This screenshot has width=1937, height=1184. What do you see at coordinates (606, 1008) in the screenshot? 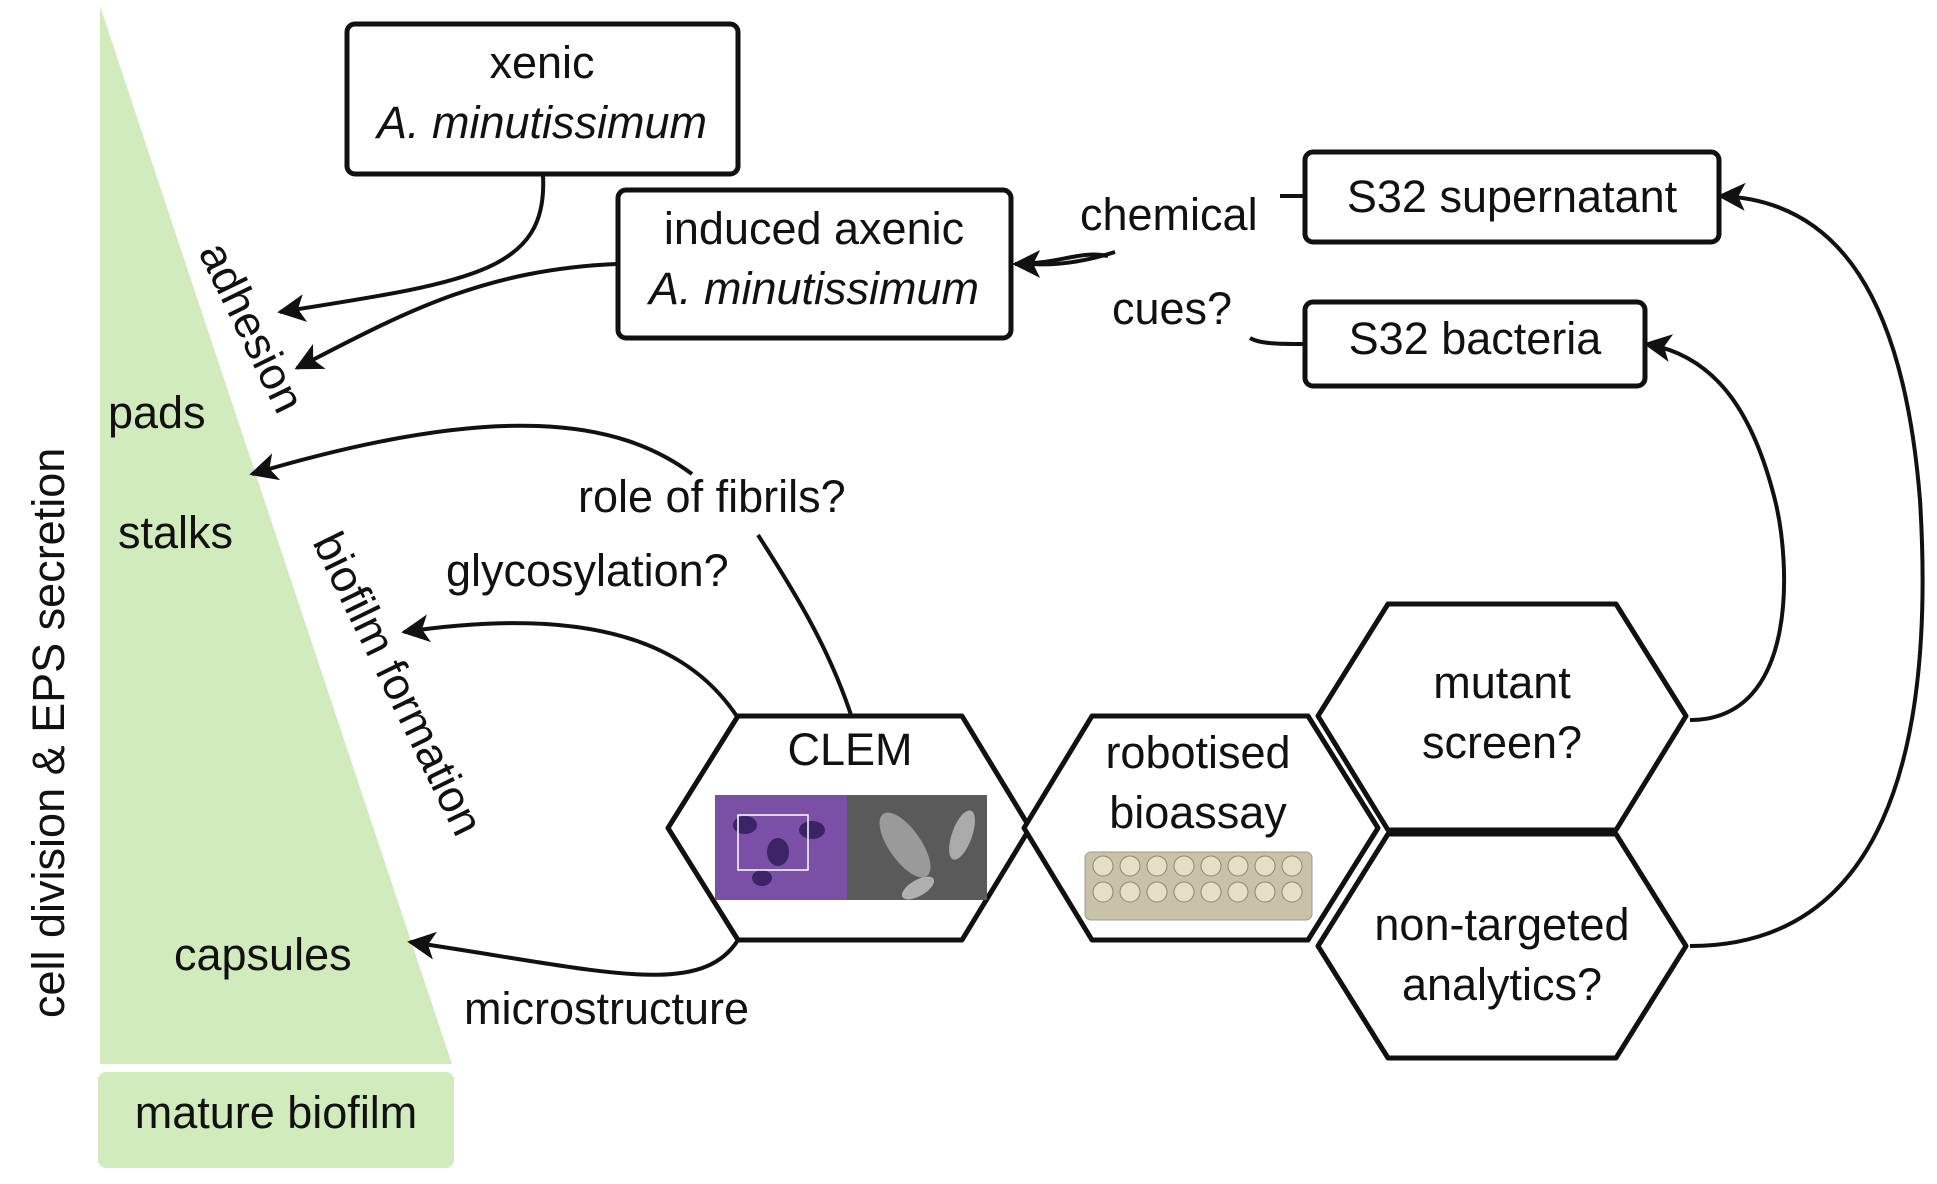
I see `microstructure-label: microstructure` at bounding box center [606, 1008].